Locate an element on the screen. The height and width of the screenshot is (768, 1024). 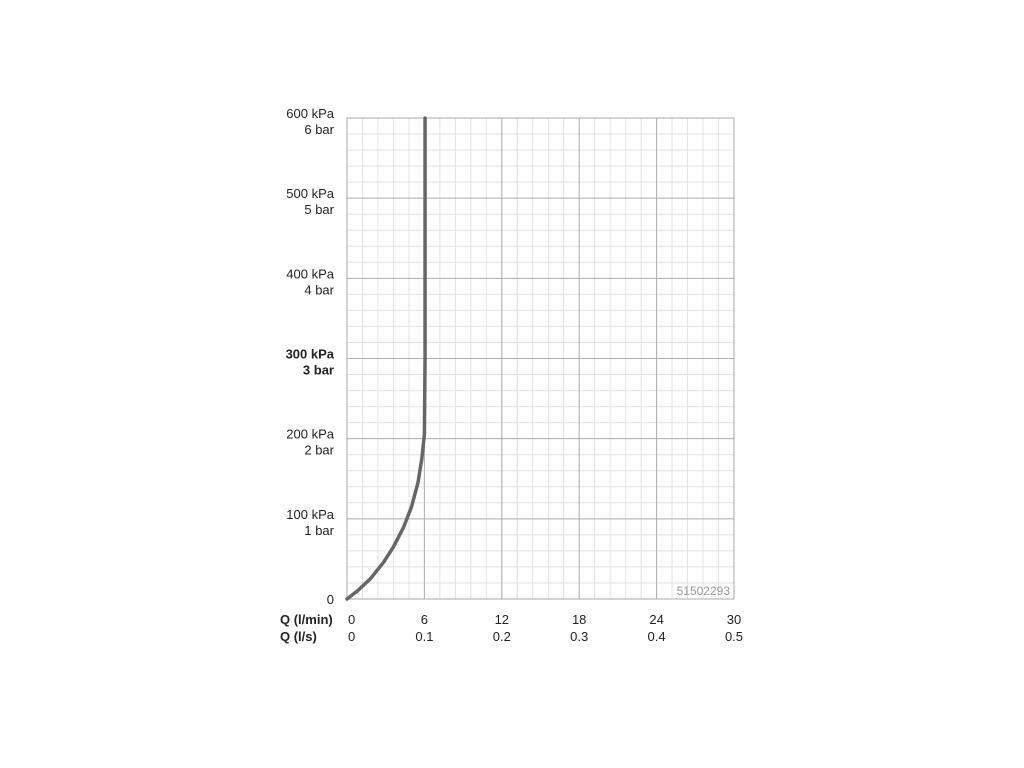
y-tick-label-bar: 1 bar is located at coordinates (319, 530).